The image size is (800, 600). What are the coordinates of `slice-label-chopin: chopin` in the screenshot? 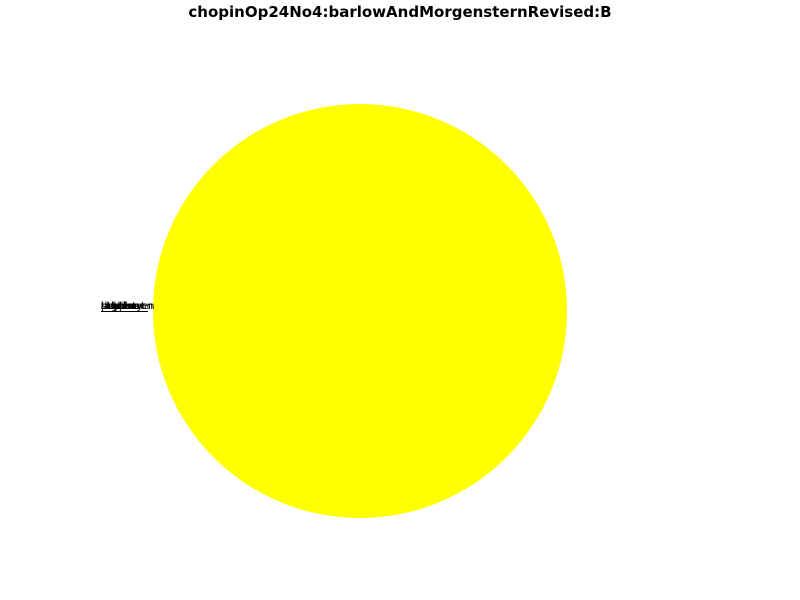 It's located at (117, 306).